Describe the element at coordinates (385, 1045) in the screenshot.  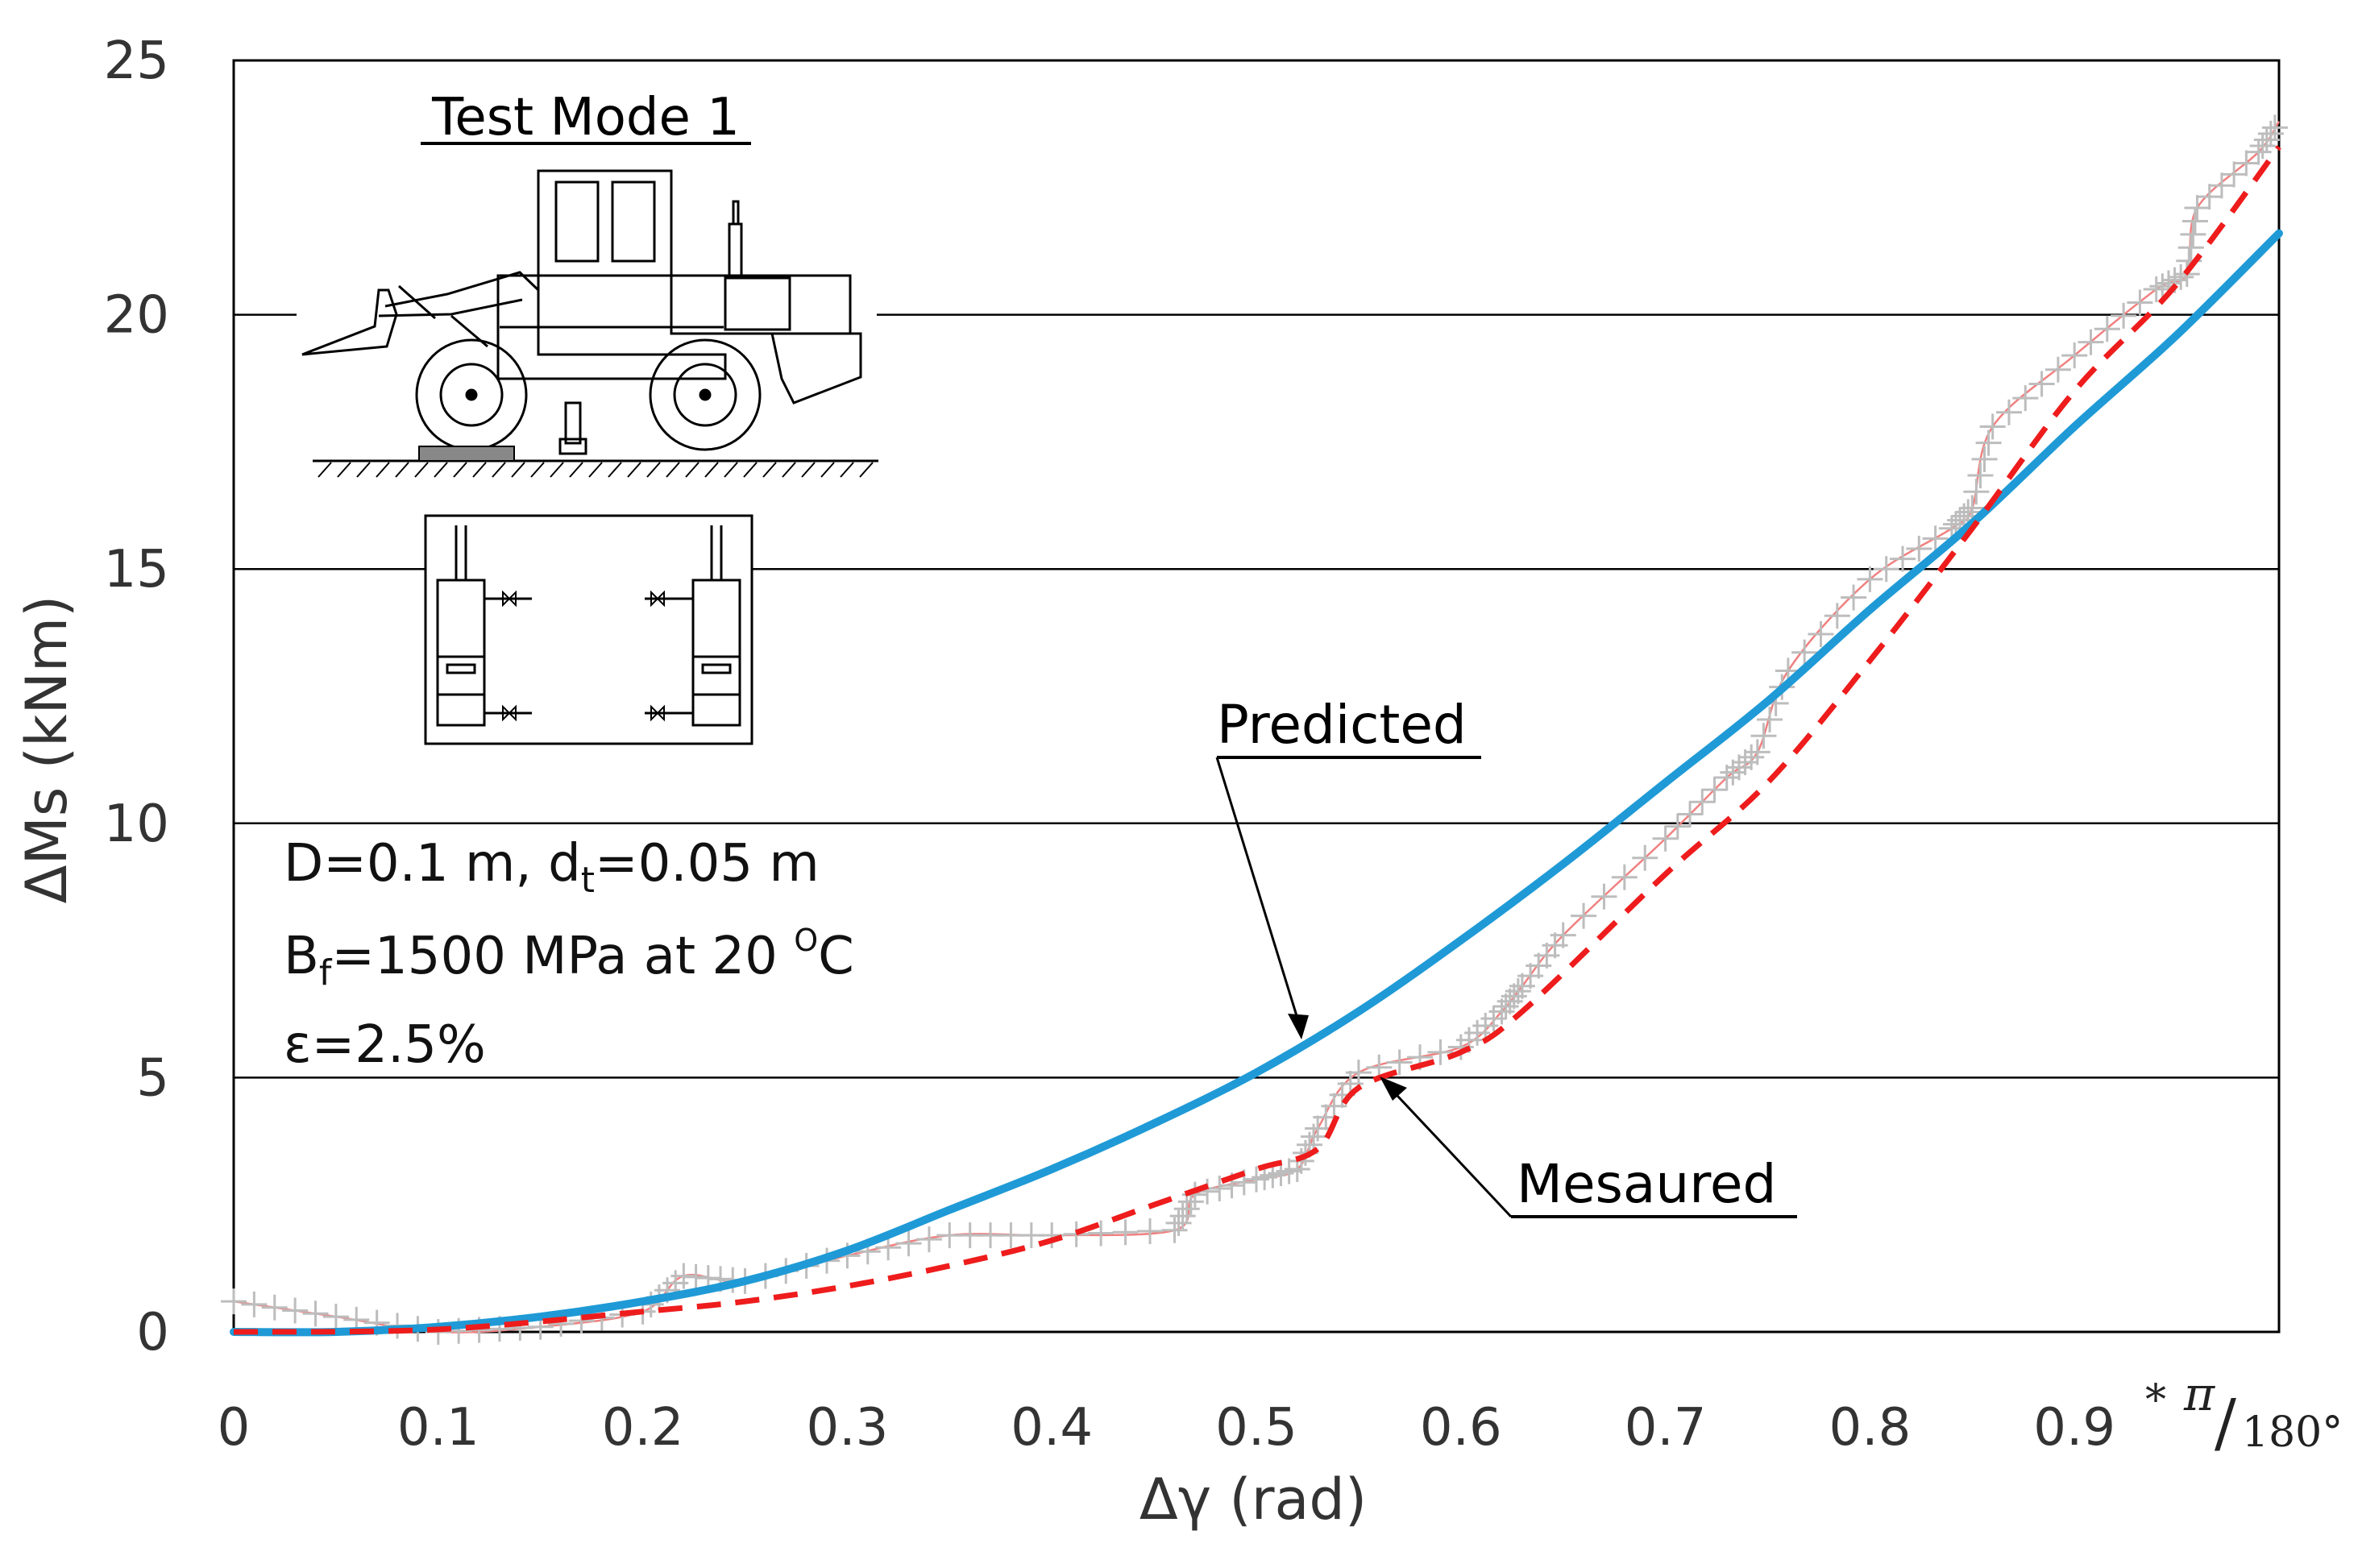
I see `parameter-line-3: ε=2.5%` at that location.